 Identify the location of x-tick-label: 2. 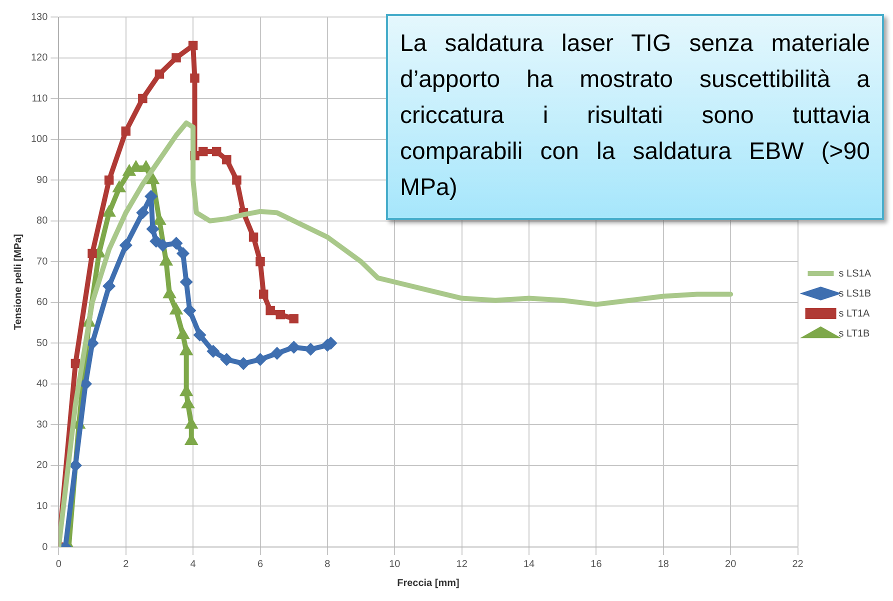
(126, 564).